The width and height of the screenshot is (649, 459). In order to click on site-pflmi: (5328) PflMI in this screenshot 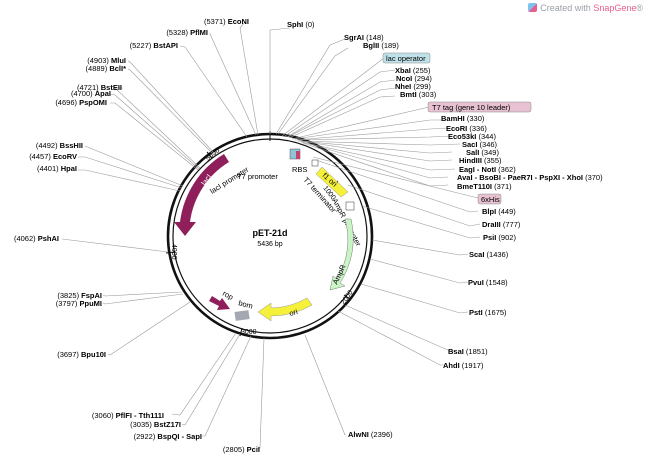, I will do `click(187, 32)`.